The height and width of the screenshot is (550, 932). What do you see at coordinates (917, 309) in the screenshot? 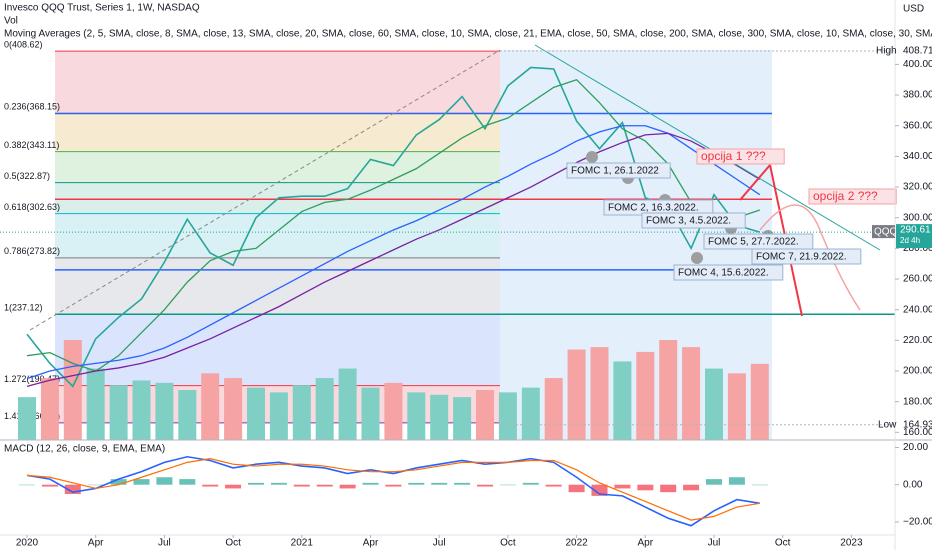
I see `y-tick-label: 240.00` at bounding box center [917, 309].